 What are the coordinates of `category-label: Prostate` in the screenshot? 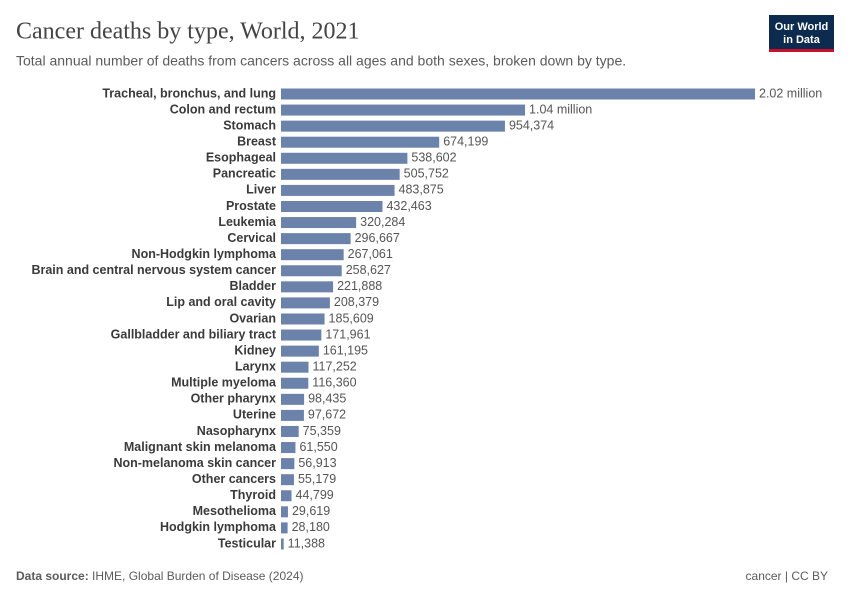 It's located at (251, 206).